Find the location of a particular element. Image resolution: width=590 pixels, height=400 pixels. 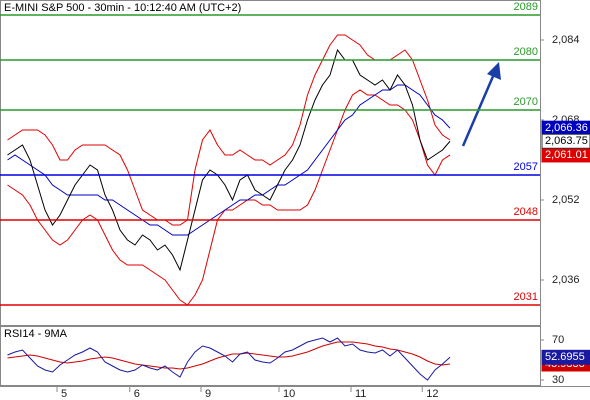

y-tick-label: 2,036 is located at coordinates (566, 280).